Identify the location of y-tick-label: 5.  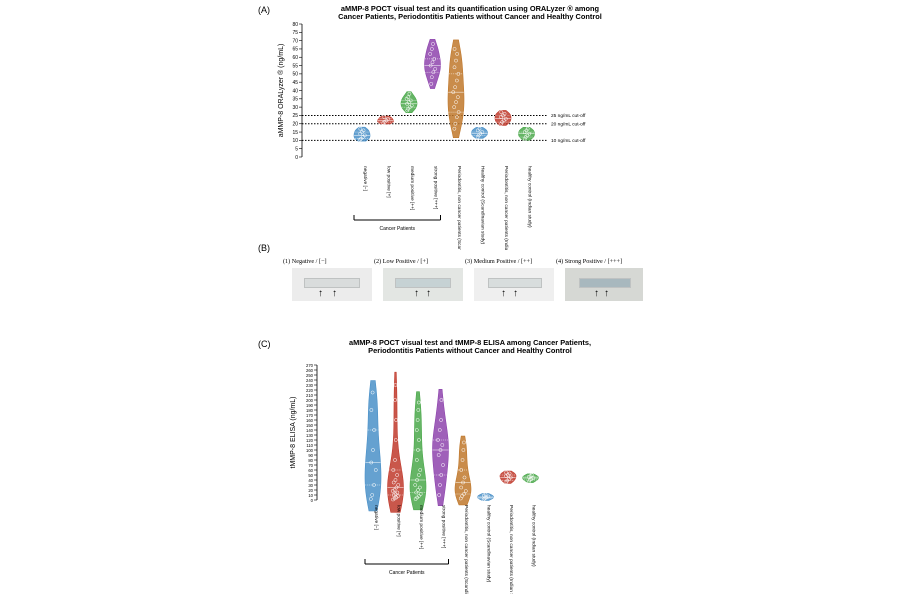
(296, 149).